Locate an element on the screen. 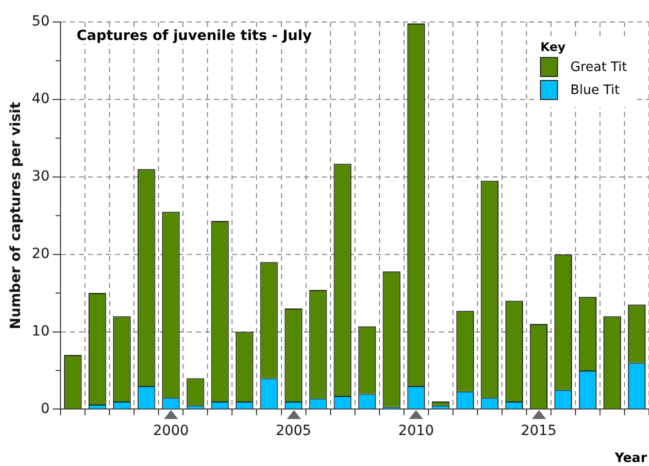 Image resolution: width=649 pixels, height=466 pixels. x-tick-label: 2005 is located at coordinates (294, 431).